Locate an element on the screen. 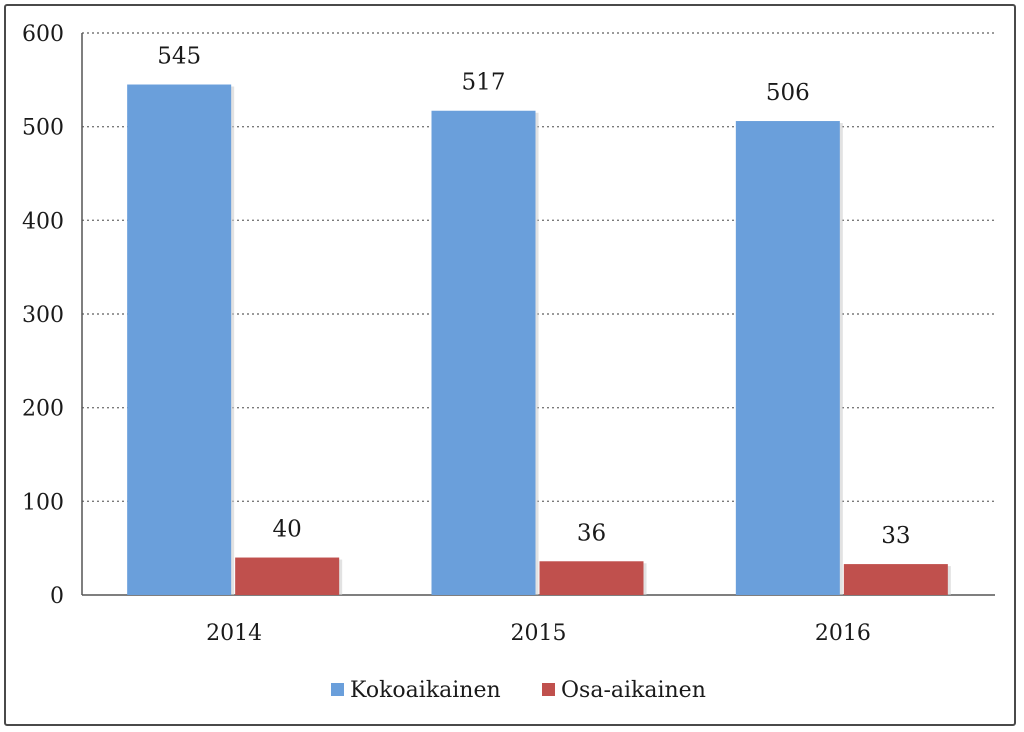 The height and width of the screenshot is (732, 1024). x-tick-label: 2016 is located at coordinates (843, 633).